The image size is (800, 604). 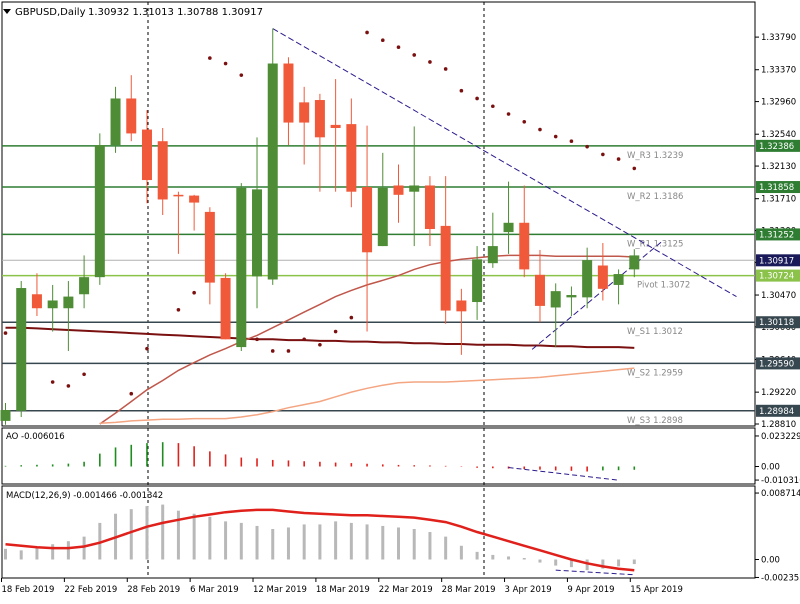 I want to click on date-tick-label: 22 Feb 2019, so click(x=90, y=590).